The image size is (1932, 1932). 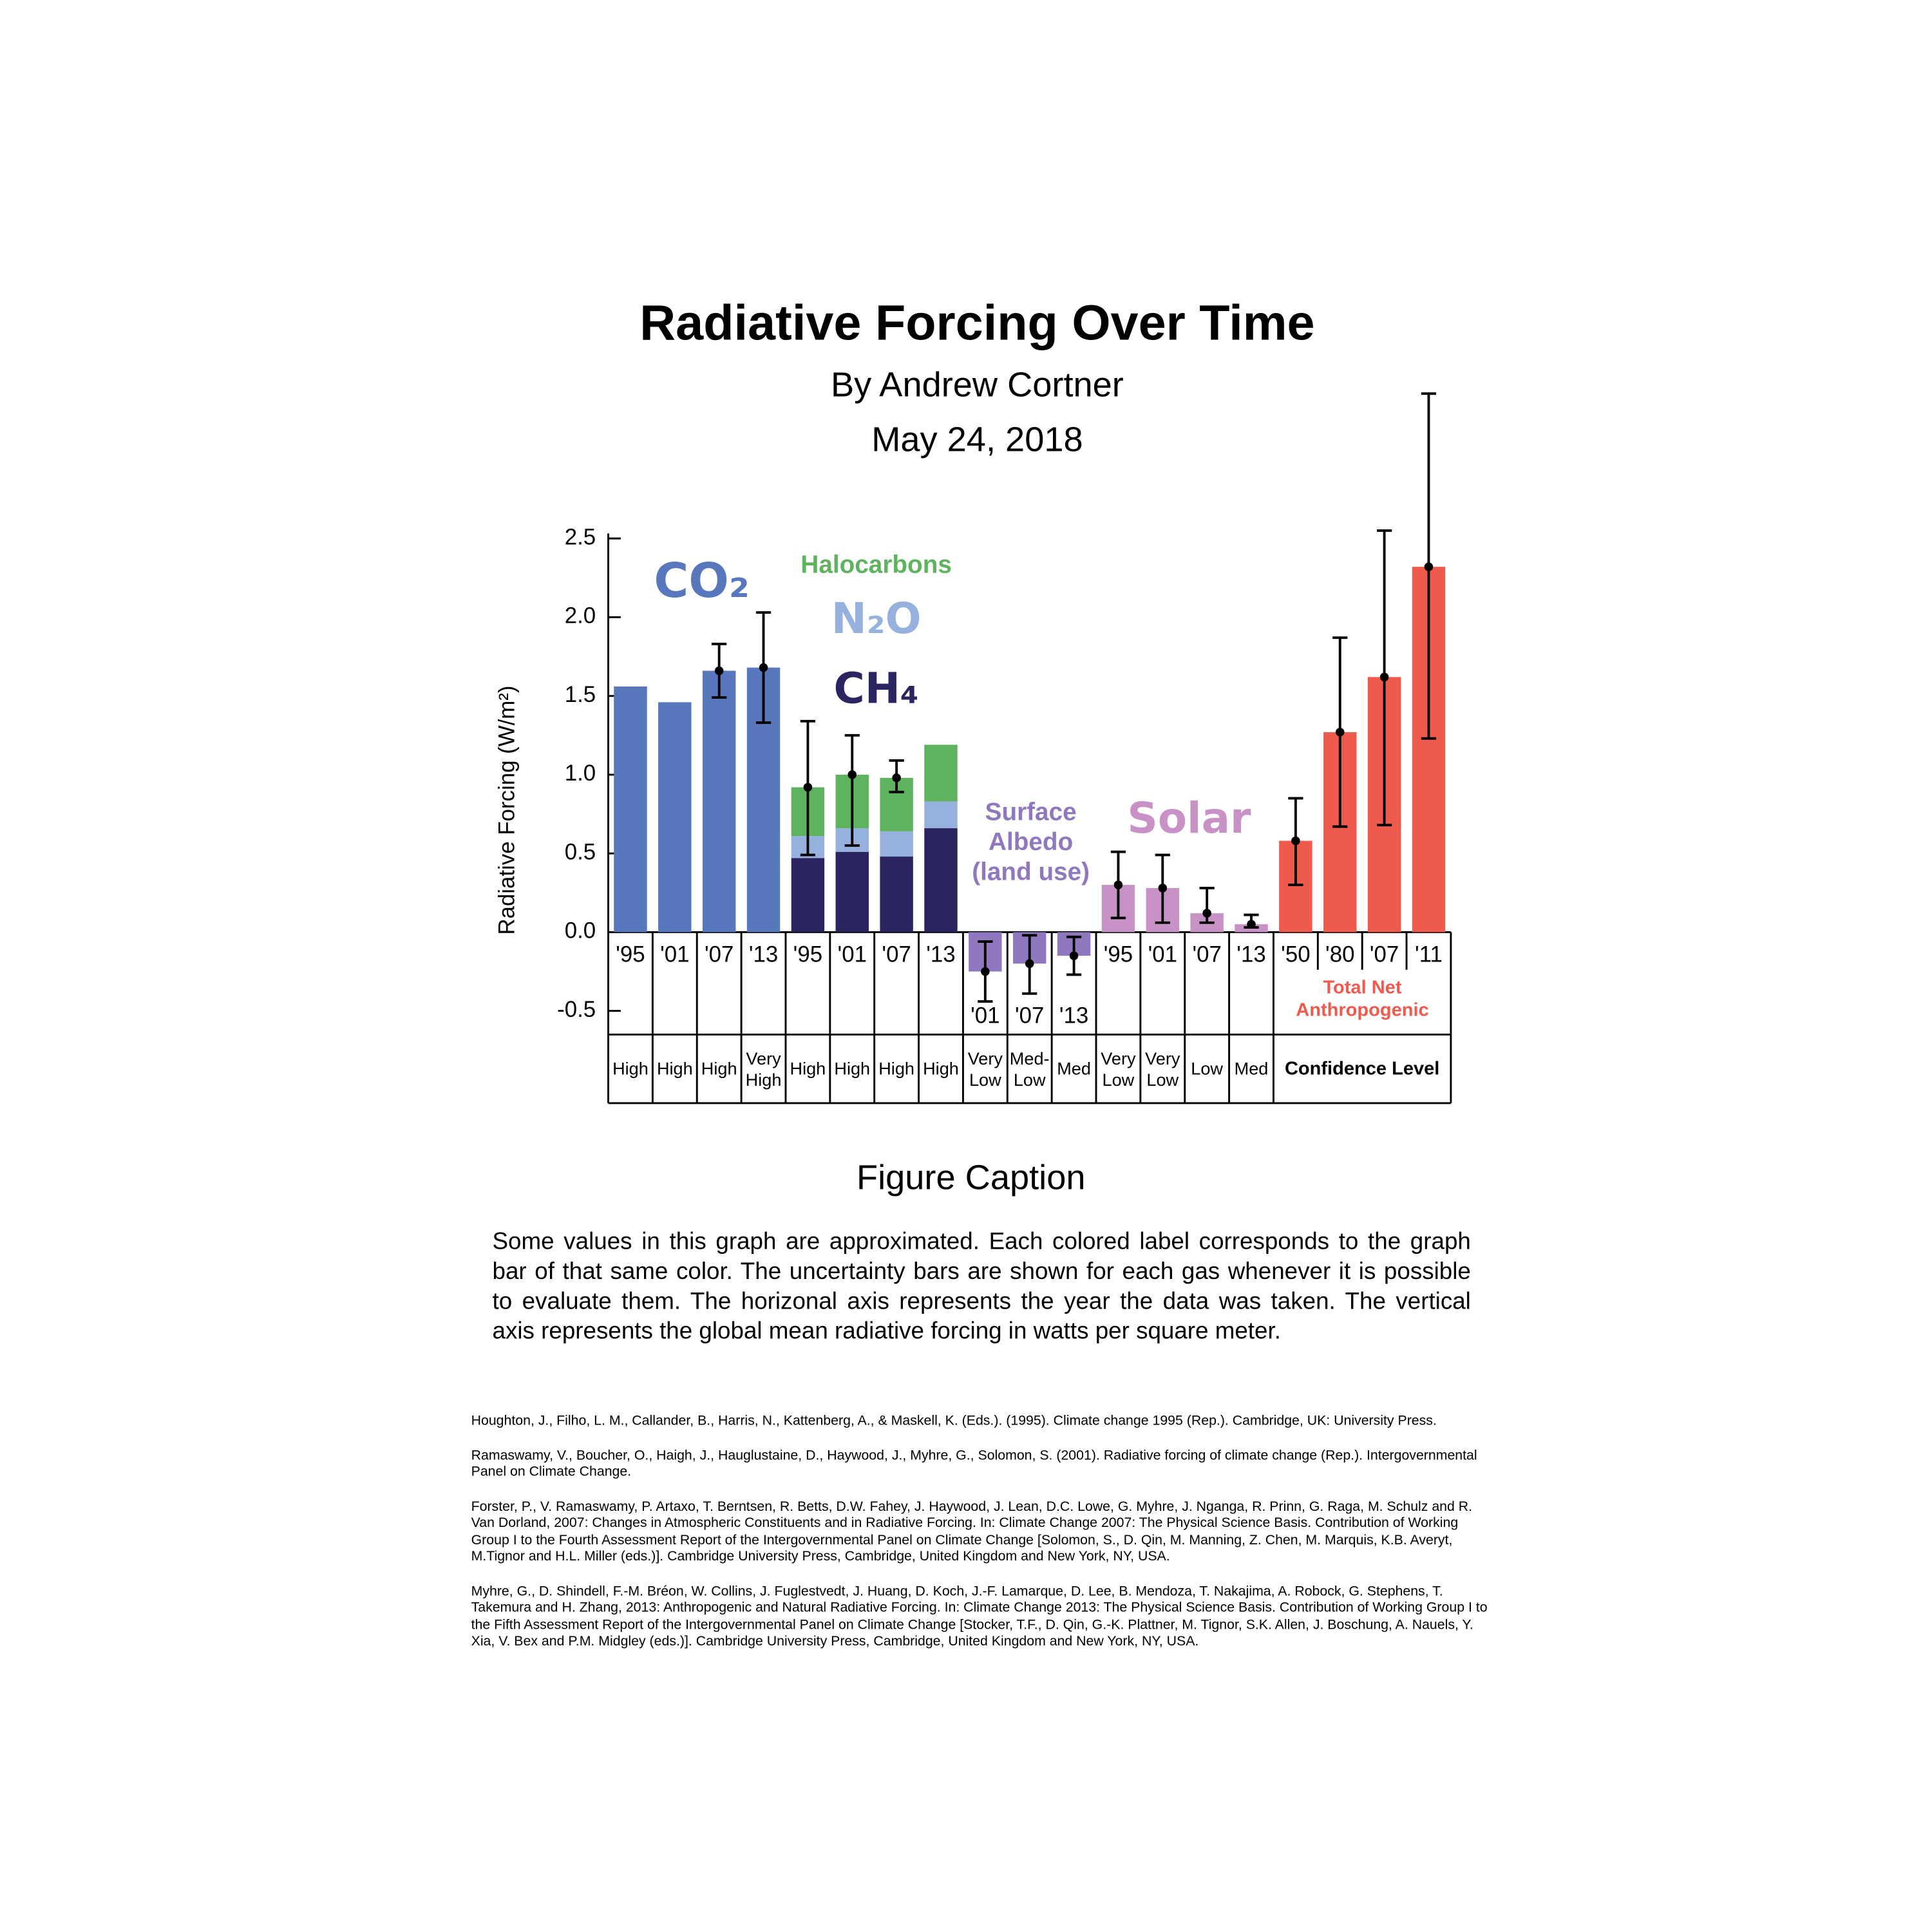 What do you see at coordinates (1295, 954) in the screenshot?
I see `x-tick-label: '50` at bounding box center [1295, 954].